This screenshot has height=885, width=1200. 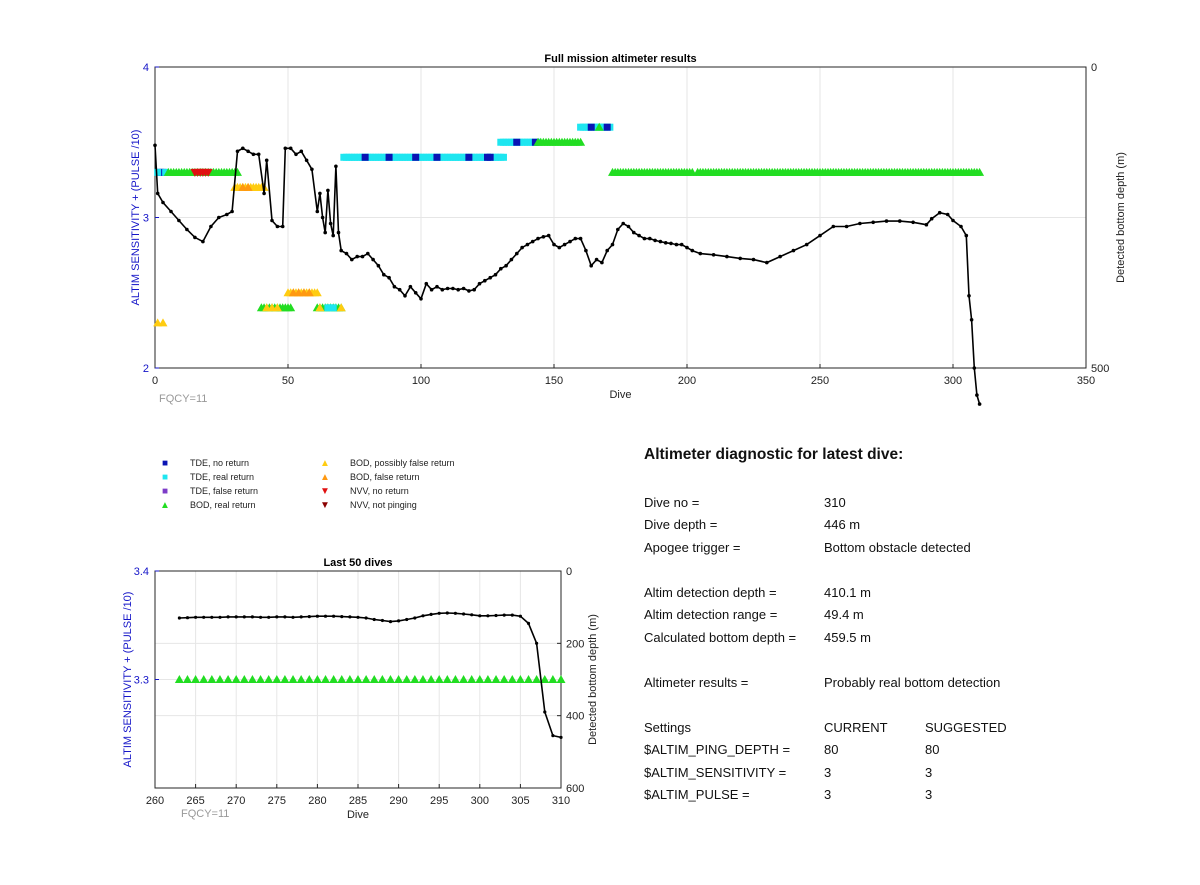 What do you see at coordinates (277, 801) in the screenshot?
I see `x-tick-label: 275` at bounding box center [277, 801].